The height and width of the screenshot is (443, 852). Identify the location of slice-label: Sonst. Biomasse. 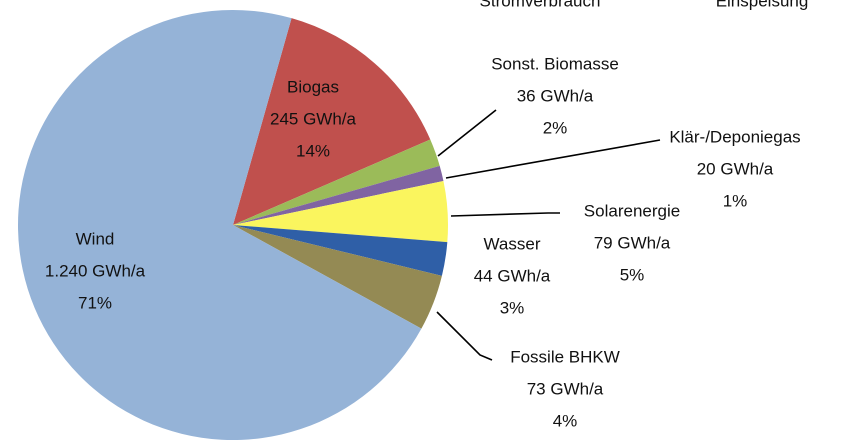
(555, 63).